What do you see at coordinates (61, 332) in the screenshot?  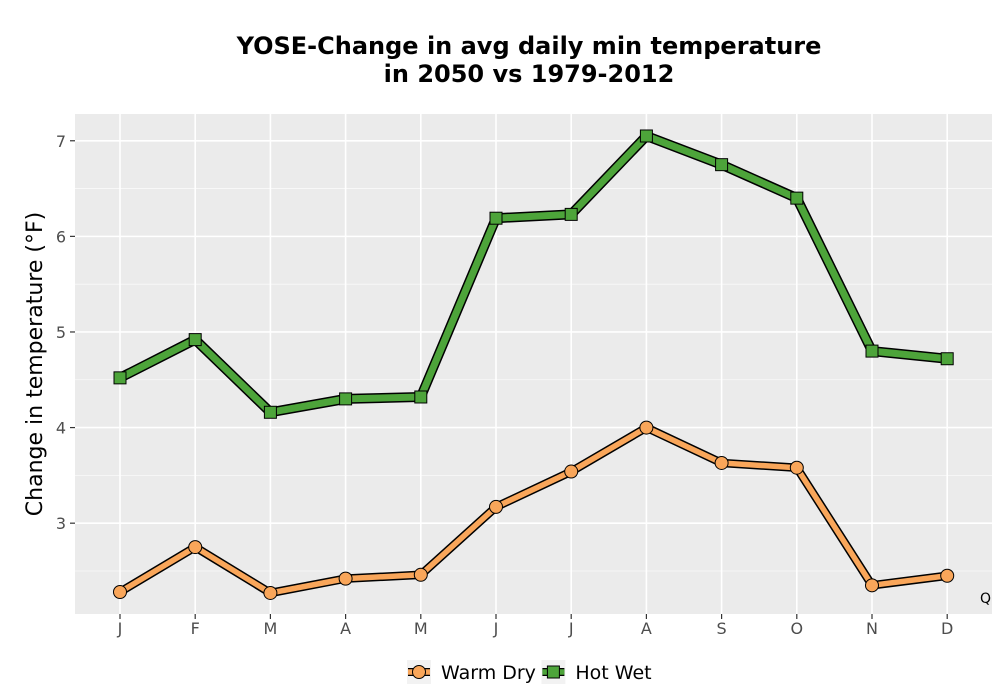 I see `y-tick-label: 5` at bounding box center [61, 332].